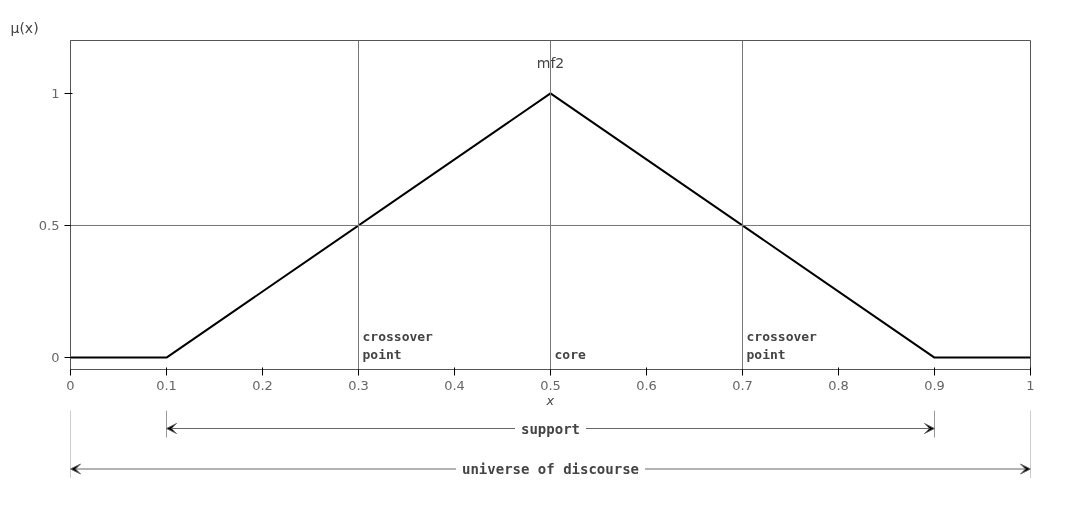  Describe the element at coordinates (49, 225) in the screenshot. I see `y-tick-label: 0.5` at that location.